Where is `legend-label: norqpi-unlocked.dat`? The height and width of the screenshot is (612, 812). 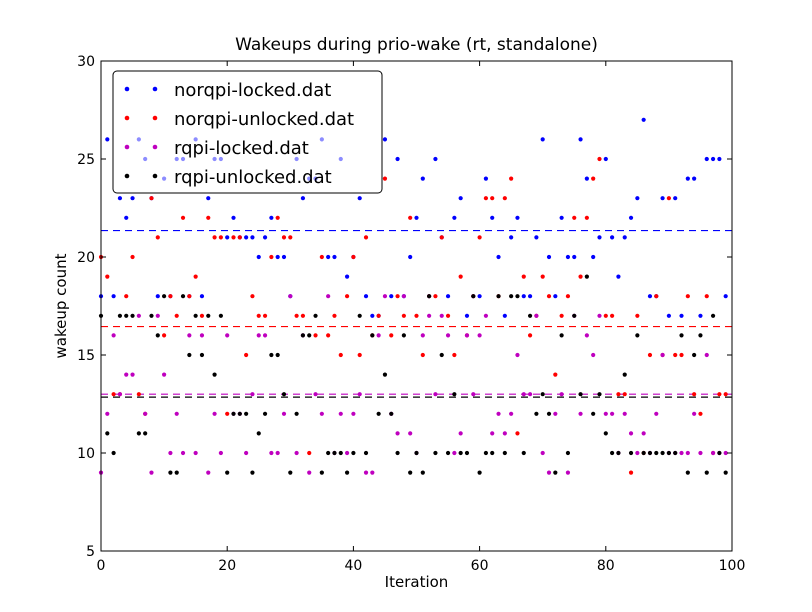 legend-label: norqpi-unlocked.dat is located at coordinates (264, 119).